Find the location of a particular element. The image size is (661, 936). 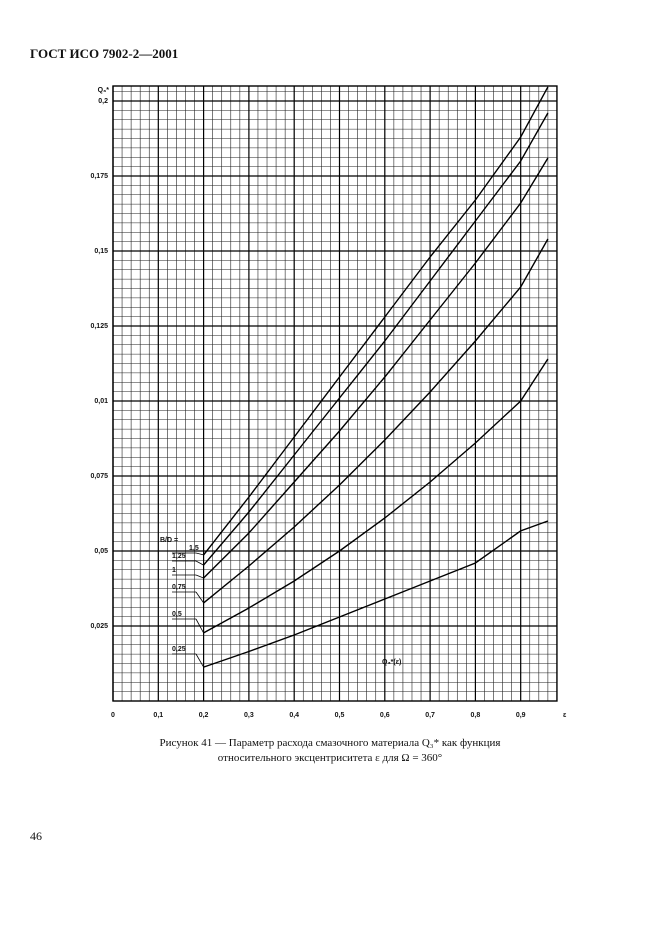

y-tick-label: 0,025 is located at coordinates (99, 626).